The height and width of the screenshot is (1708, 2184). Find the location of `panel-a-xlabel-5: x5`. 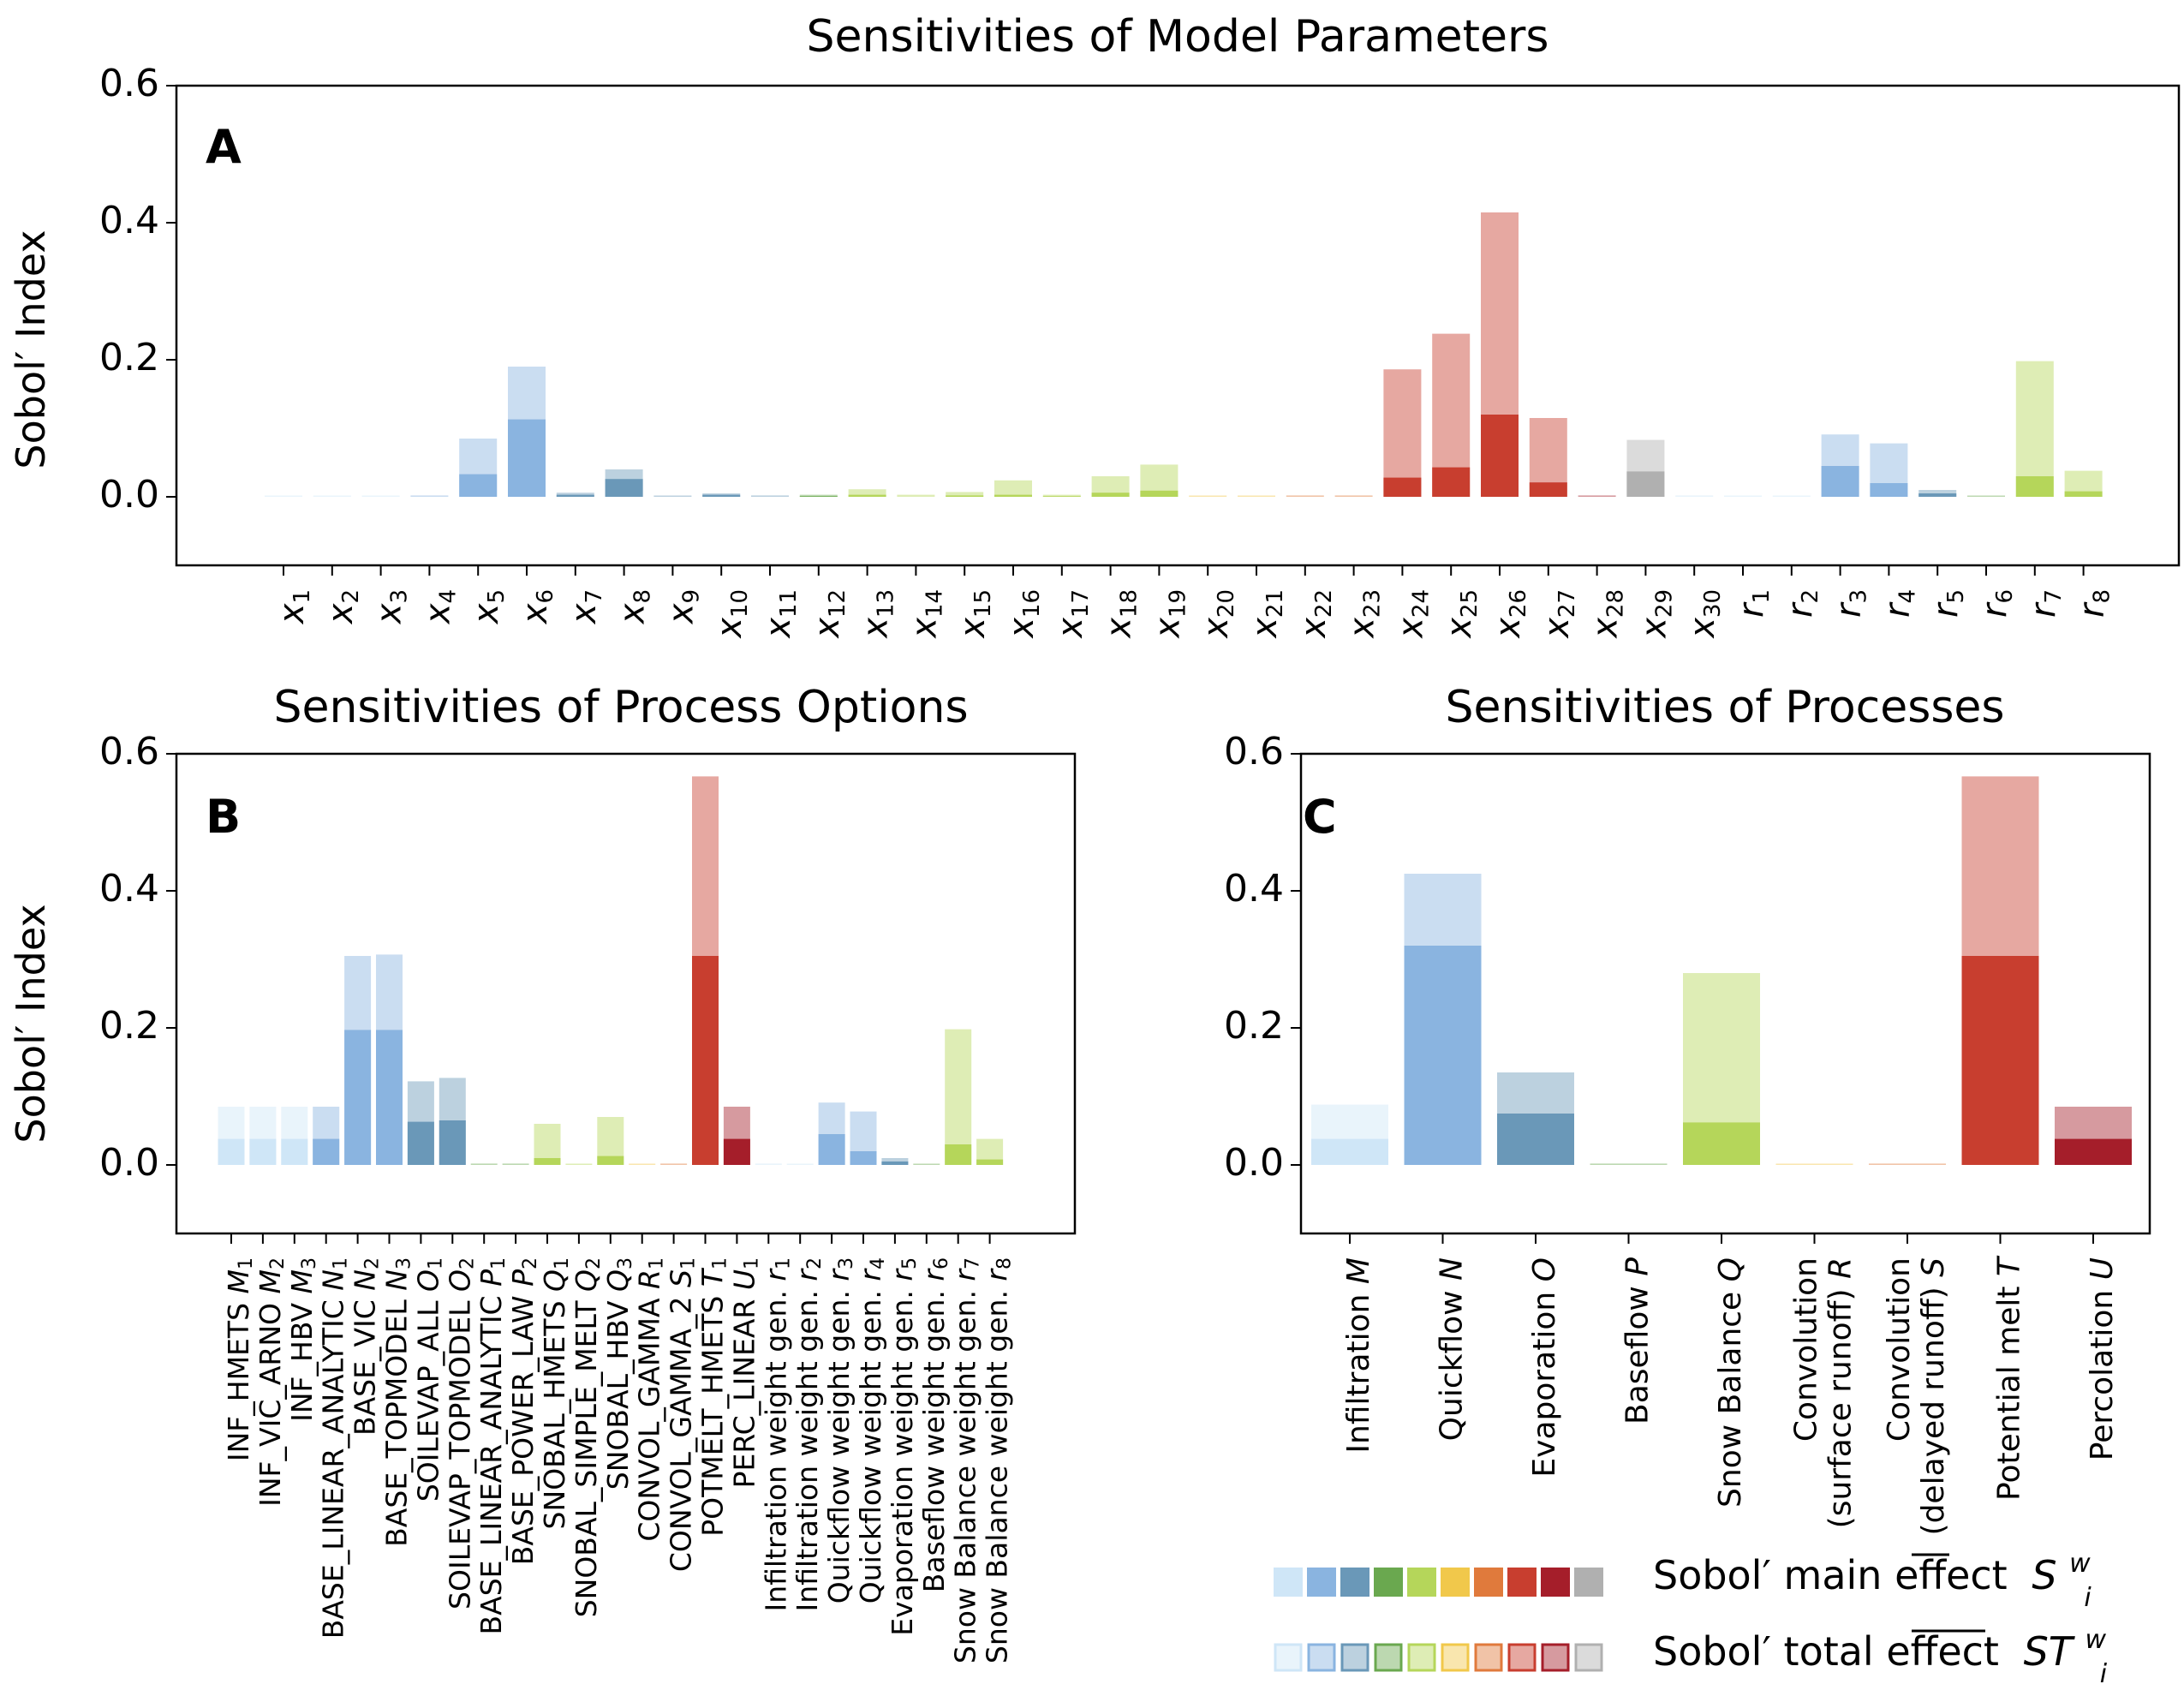

panel-a-xlabel-5: x5 is located at coordinates (488, 607).